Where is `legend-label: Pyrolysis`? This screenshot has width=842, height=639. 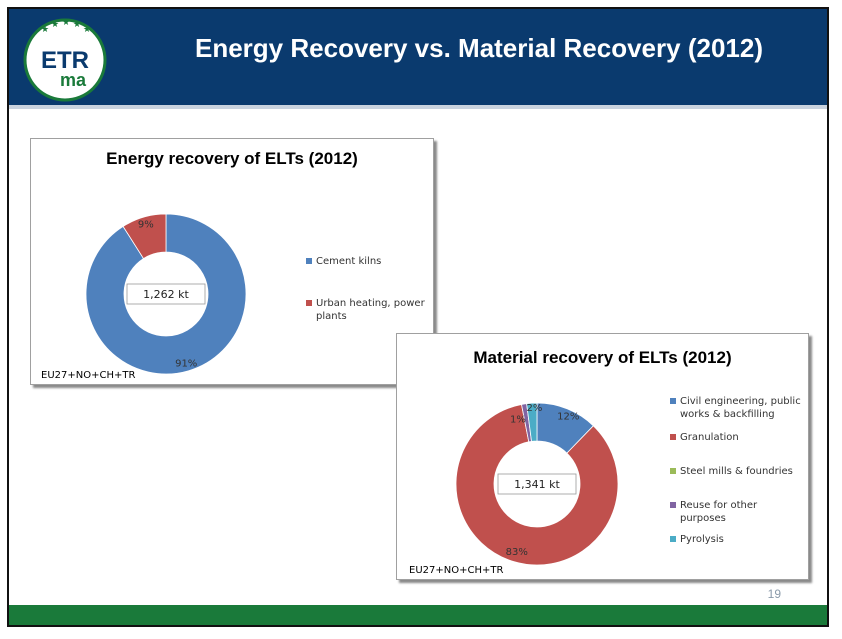
legend-label: Pyrolysis is located at coordinates (702, 539).